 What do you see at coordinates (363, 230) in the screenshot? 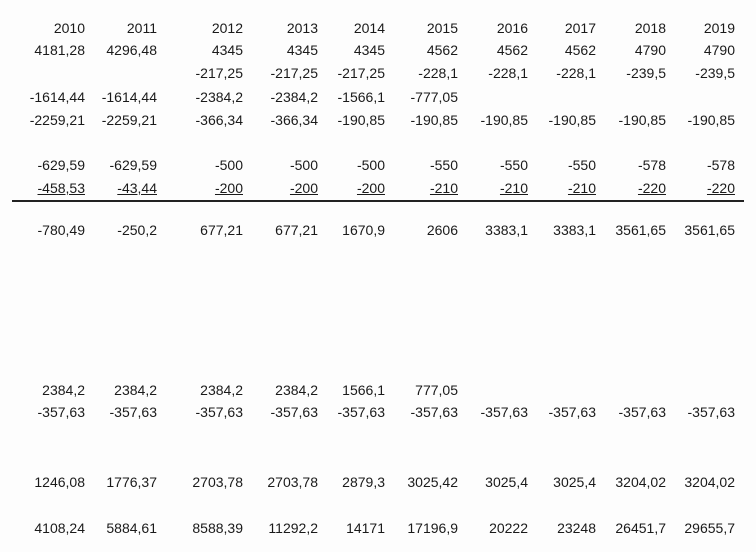
I see `table-cell: 1670,9` at bounding box center [363, 230].